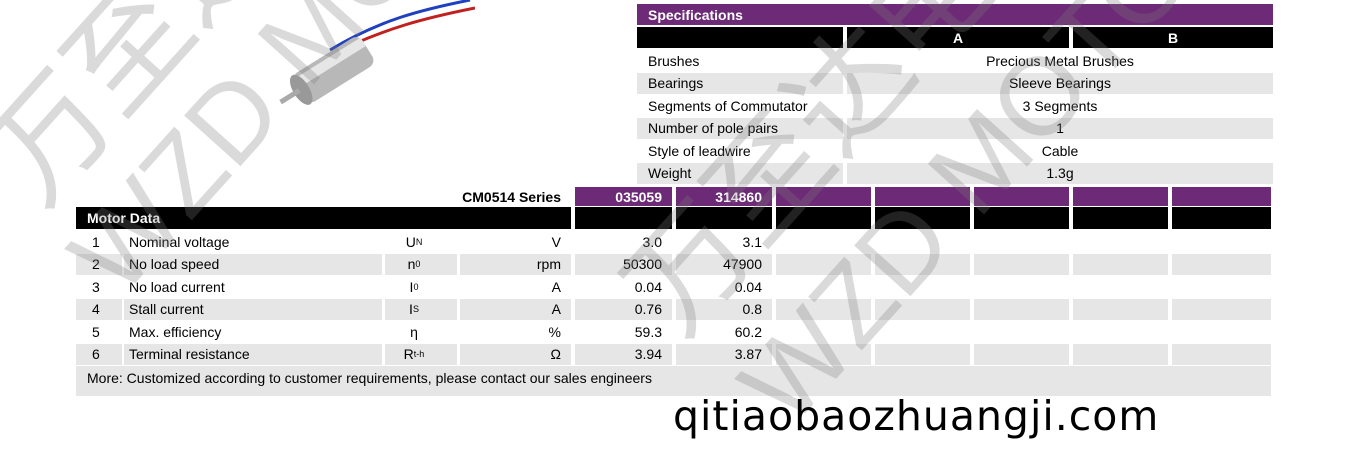 This screenshot has width=1346, height=463. Describe the element at coordinates (418, 264) in the screenshot. I see `symbol-sub: 0` at that location.